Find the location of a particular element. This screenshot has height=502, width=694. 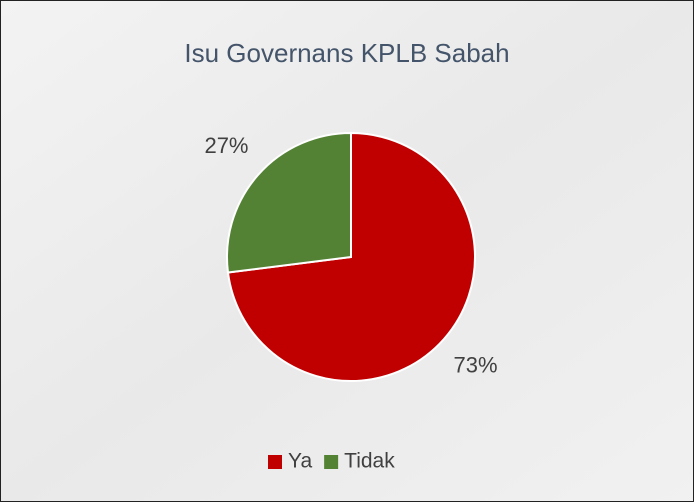

pie-slice is located at coordinates (289, 202).